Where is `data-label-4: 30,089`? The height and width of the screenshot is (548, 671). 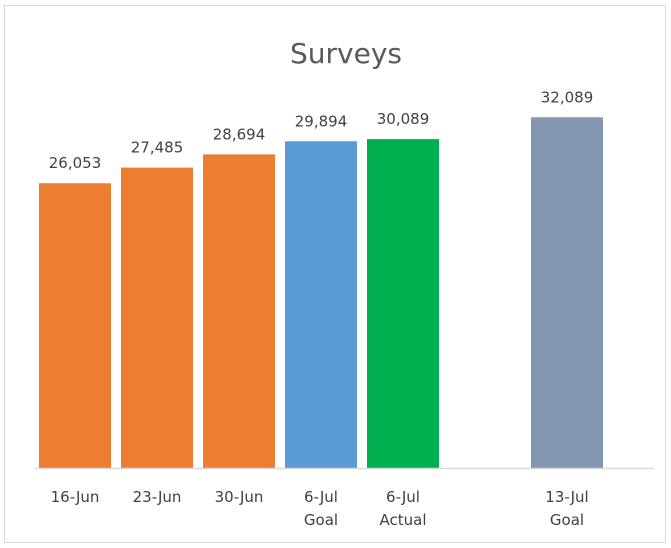 data-label-4: 30,089 is located at coordinates (403, 119).